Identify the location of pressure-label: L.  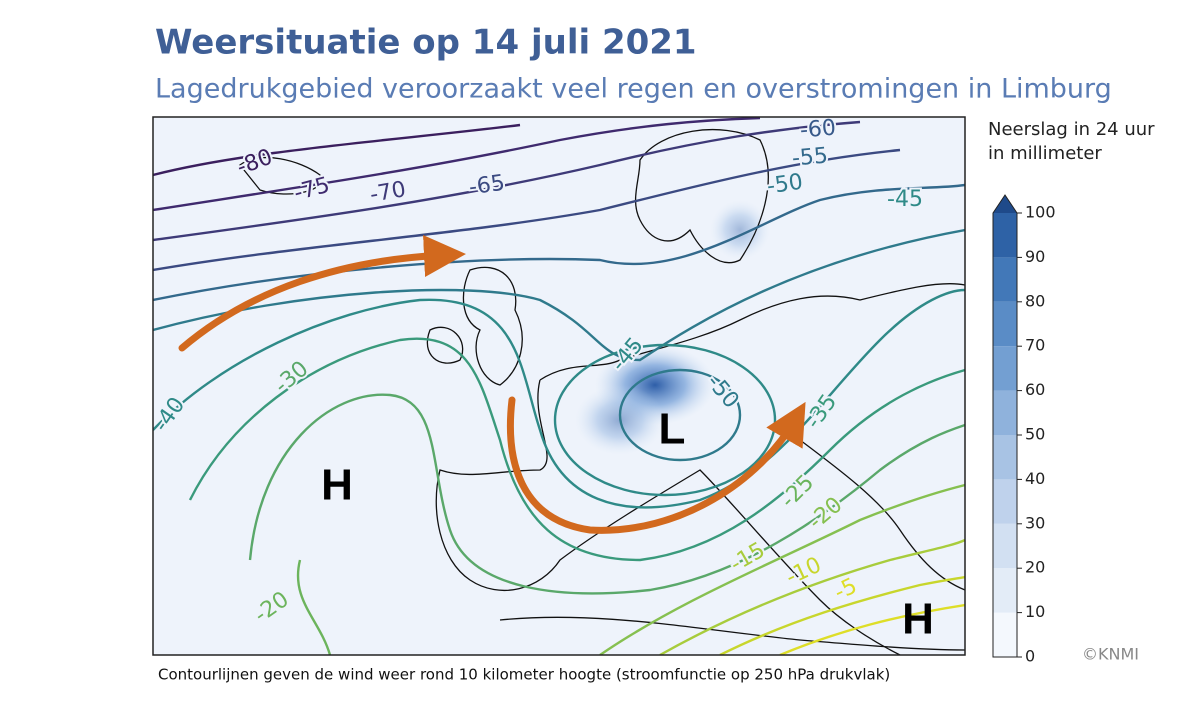
(672, 429).